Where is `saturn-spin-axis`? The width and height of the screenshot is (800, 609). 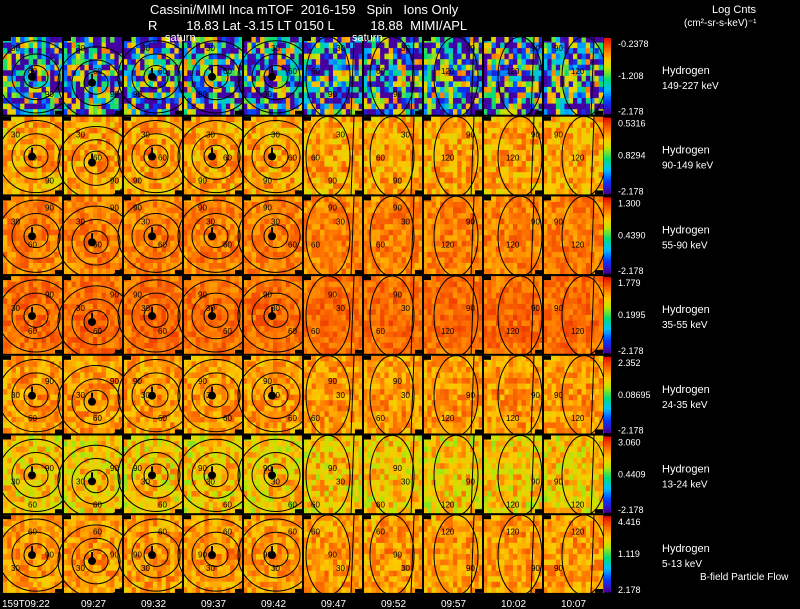 saturn-spin-axis is located at coordinates (32, 230).